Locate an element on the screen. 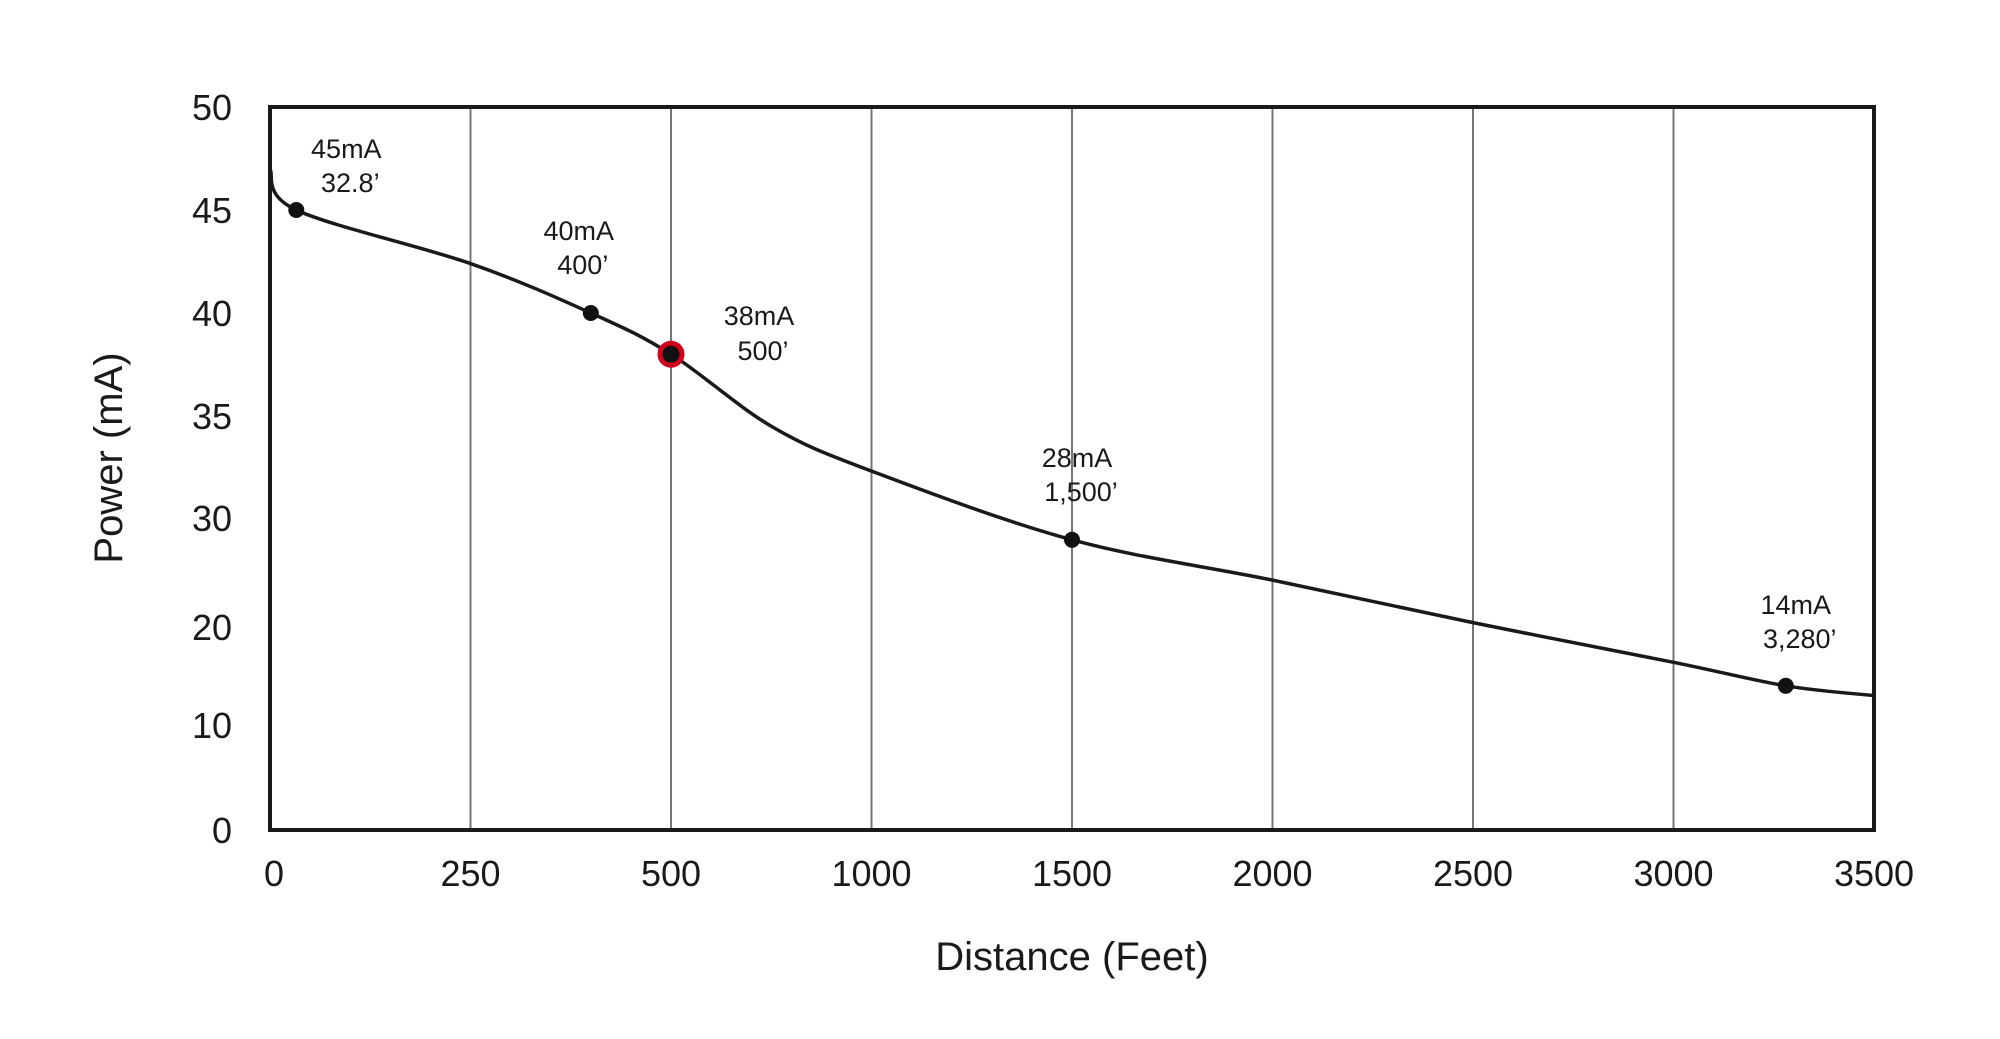  point-current-label: 40mA is located at coordinates (579, 231).